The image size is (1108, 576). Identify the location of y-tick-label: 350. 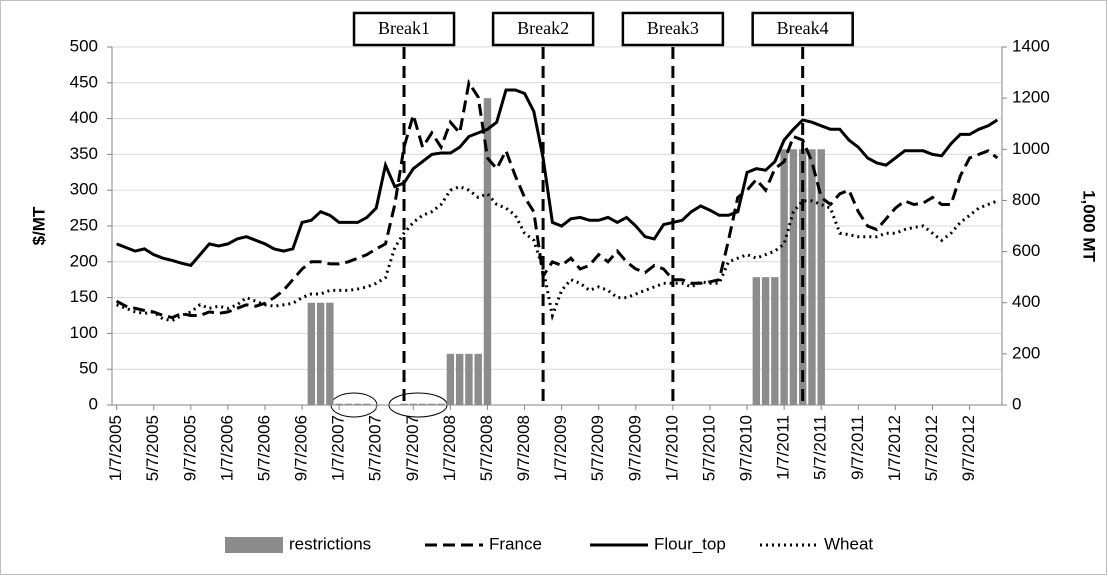
(84, 153).